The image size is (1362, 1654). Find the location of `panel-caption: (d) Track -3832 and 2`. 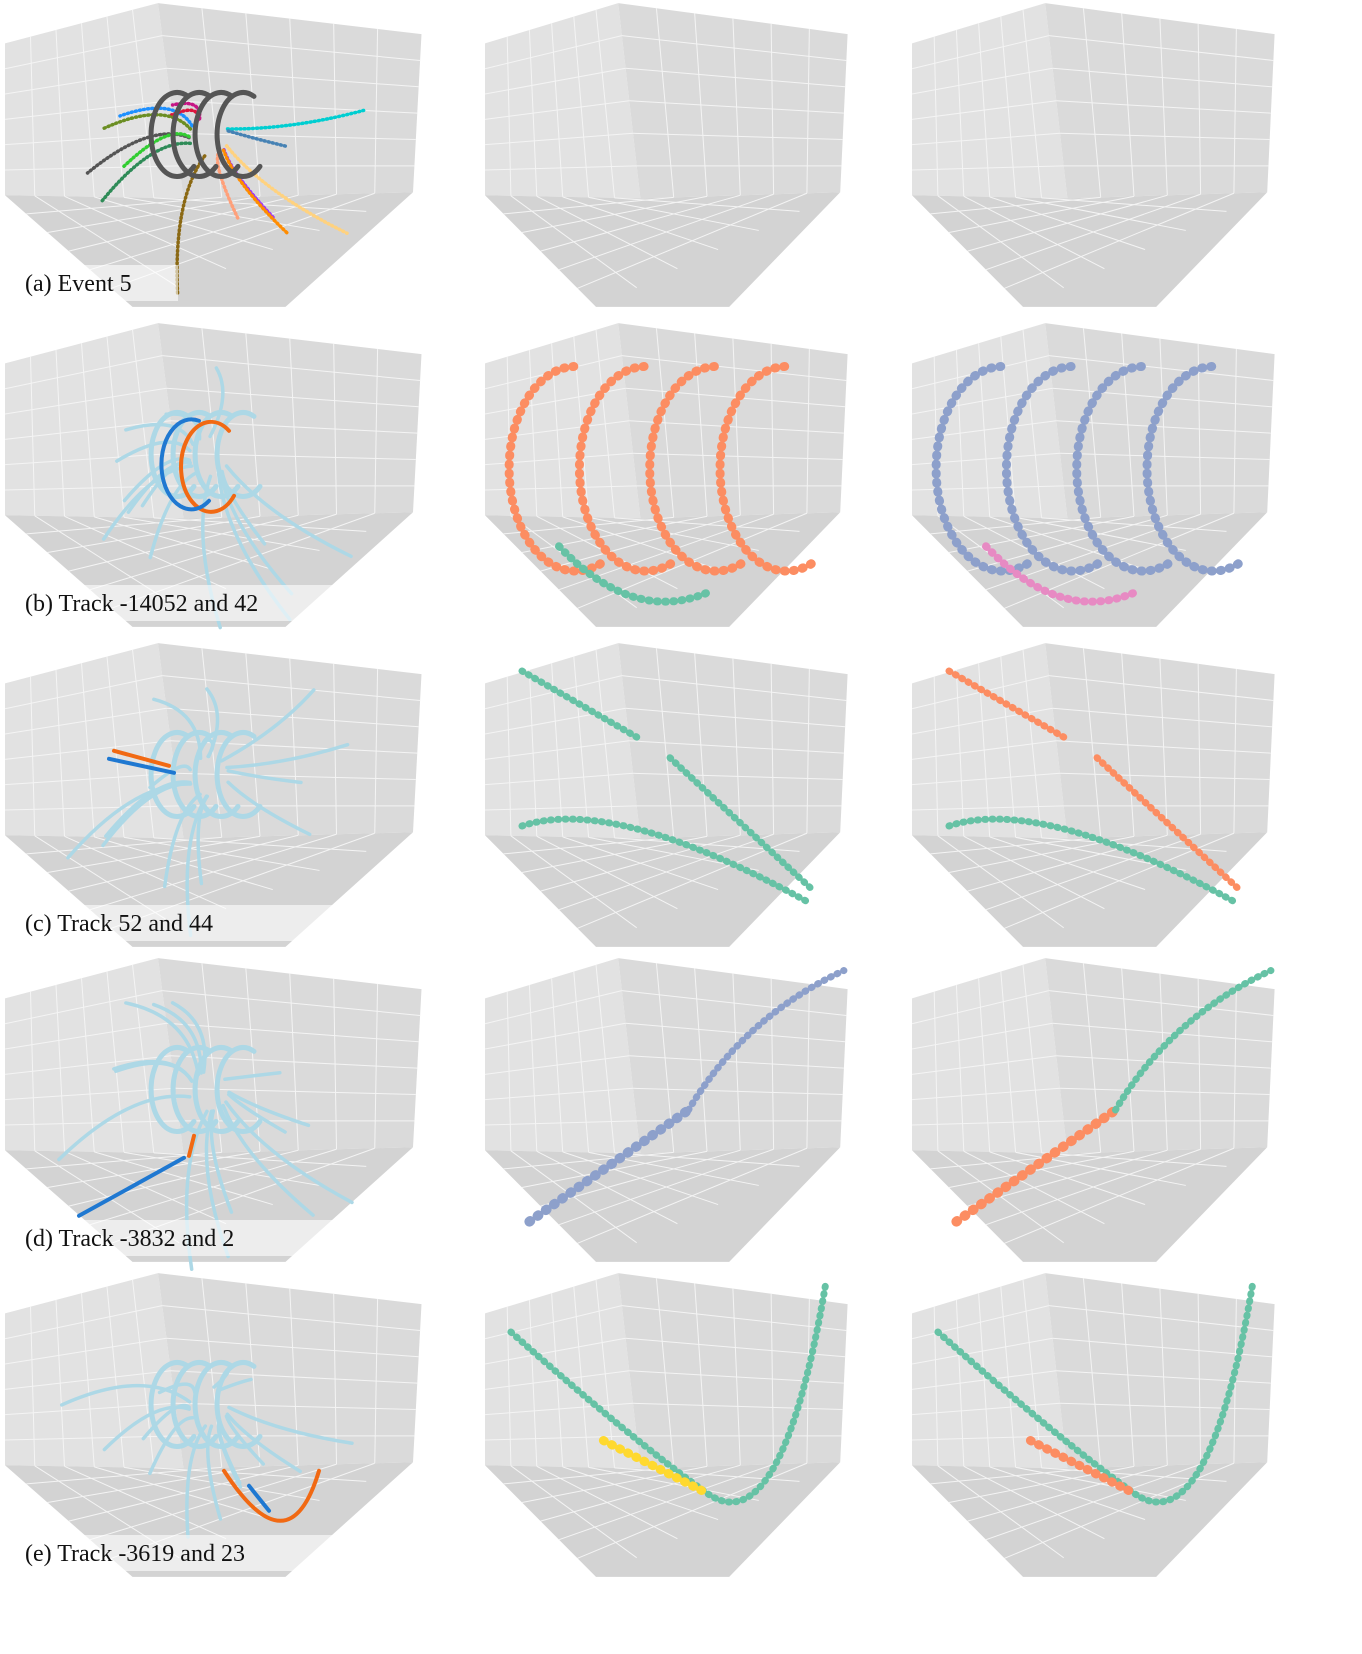

panel-caption: (d) Track -3832 and 2 is located at coordinates (129, 1239).